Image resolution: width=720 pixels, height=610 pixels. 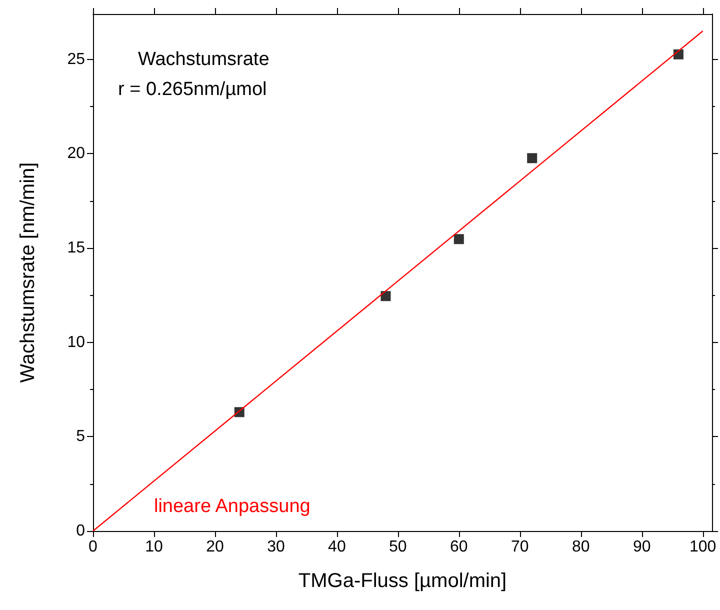 I want to click on series-label: lineare Anpassung, so click(x=232, y=506).